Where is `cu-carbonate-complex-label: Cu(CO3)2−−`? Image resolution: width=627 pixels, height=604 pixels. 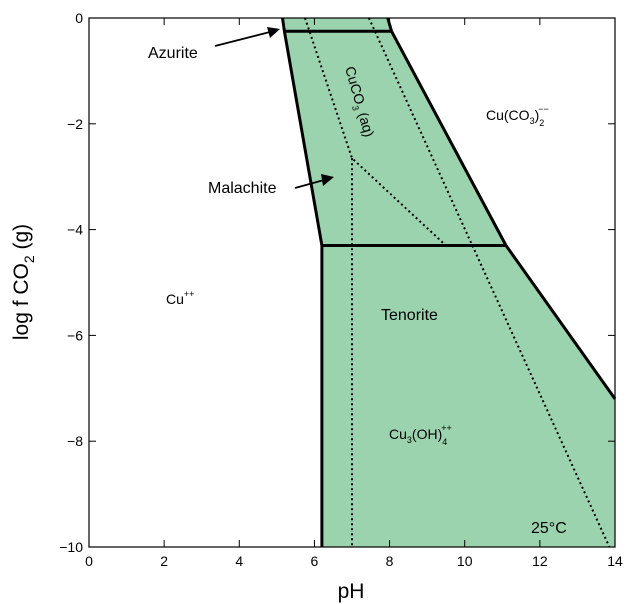
cu-carbonate-complex-label: Cu(CO3)2−− is located at coordinates (517, 116).